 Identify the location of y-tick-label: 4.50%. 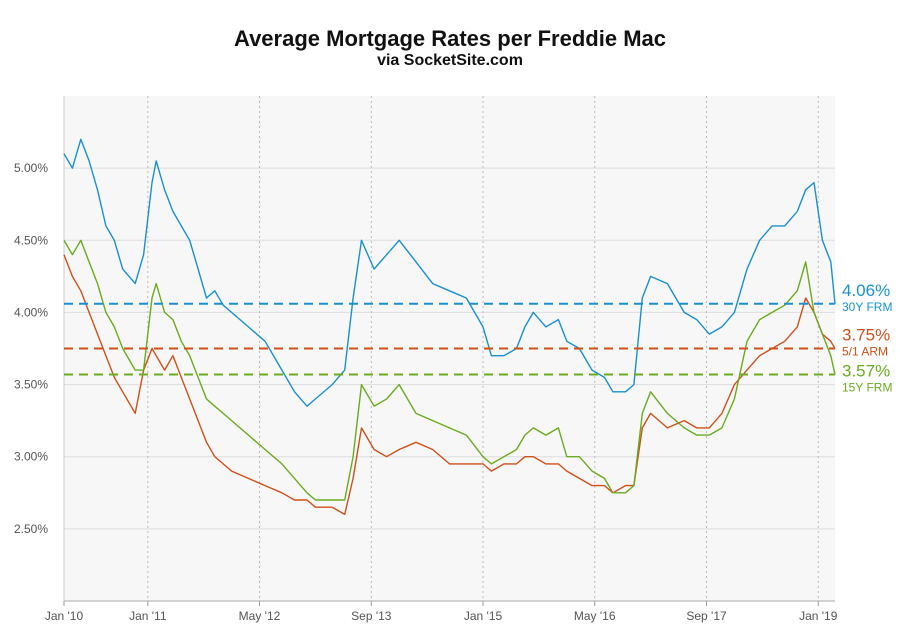
(31, 240).